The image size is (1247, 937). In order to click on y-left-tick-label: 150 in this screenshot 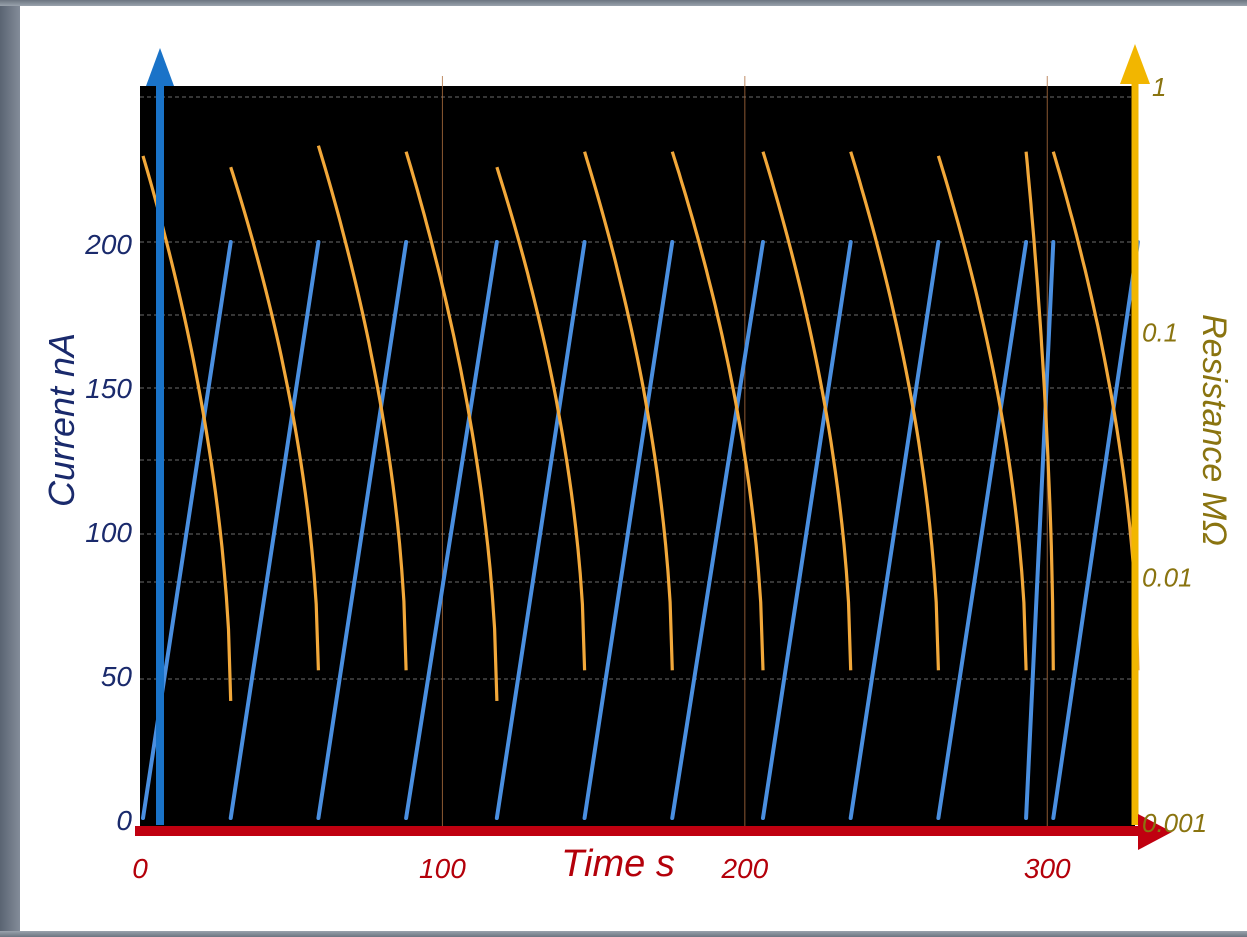, I will do `click(108, 388)`.